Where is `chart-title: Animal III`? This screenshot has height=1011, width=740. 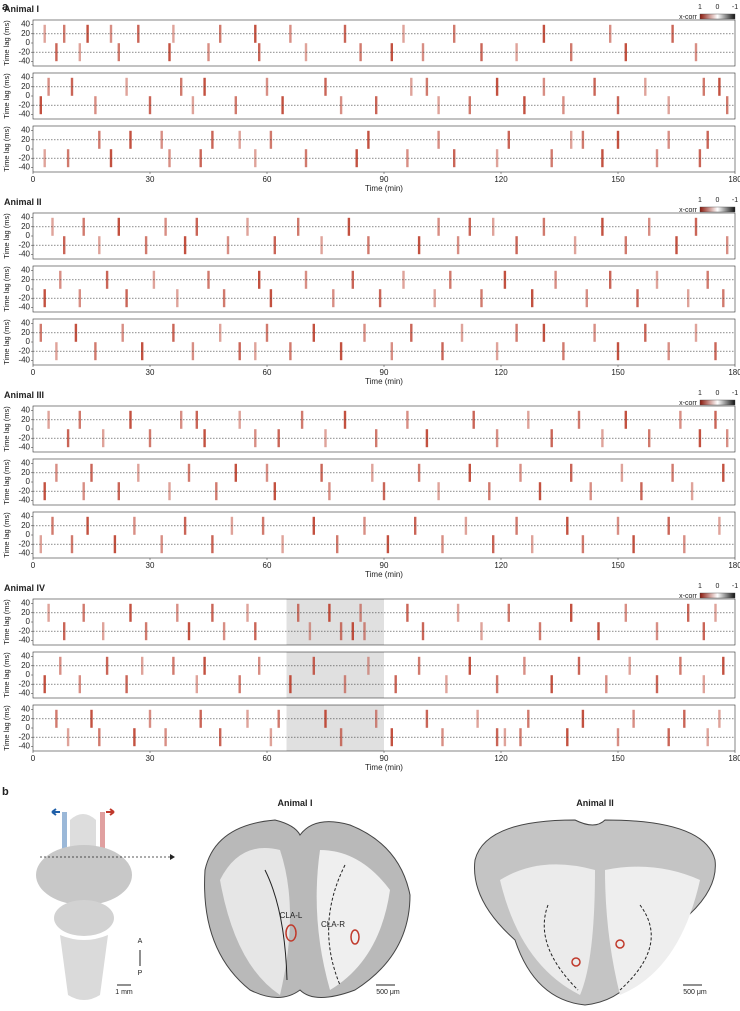 chart-title: Animal III is located at coordinates (24, 395).